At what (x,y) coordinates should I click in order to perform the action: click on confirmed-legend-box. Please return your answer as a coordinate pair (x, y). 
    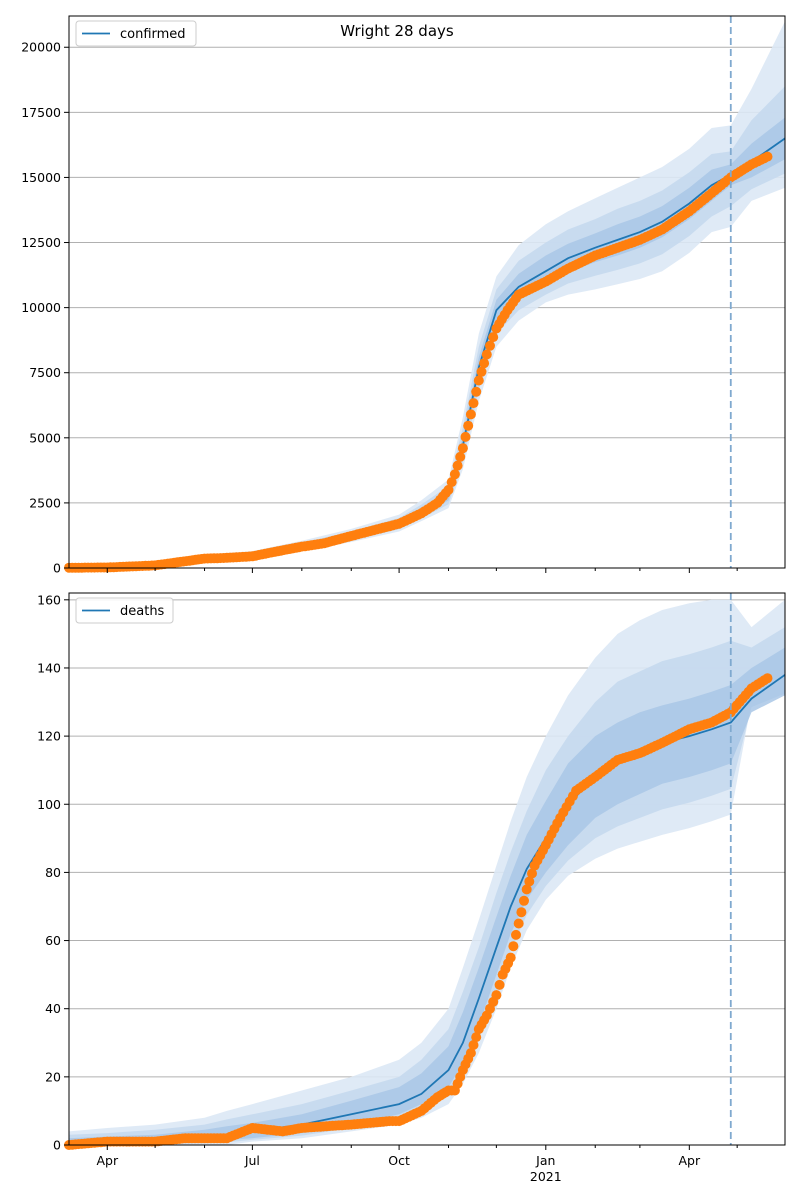
    Looking at the image, I should click on (136, 33).